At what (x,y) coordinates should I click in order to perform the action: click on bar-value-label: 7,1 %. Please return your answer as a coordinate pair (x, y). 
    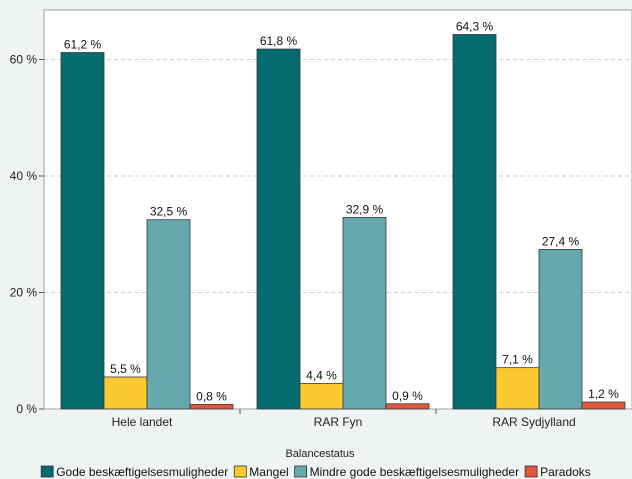
    Looking at the image, I should click on (517, 360).